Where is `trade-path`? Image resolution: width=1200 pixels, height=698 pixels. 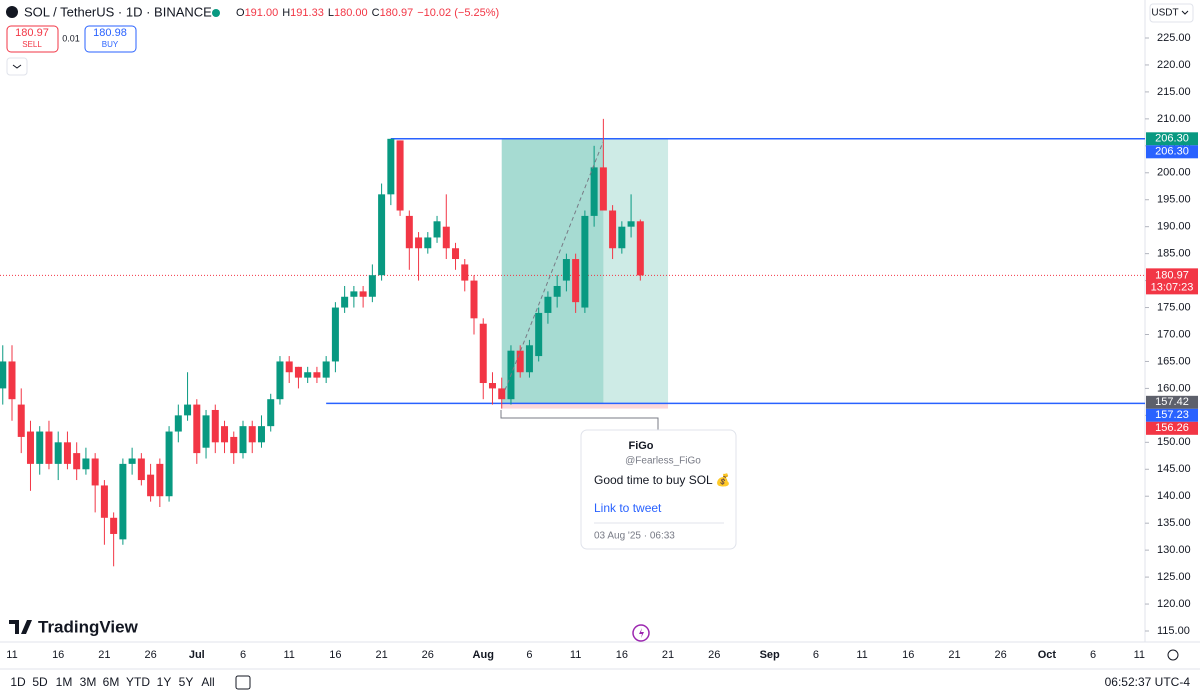 trade-path is located at coordinates (554, 266).